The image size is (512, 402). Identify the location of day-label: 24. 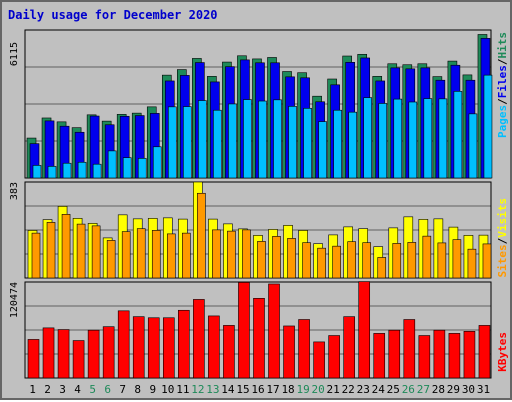
(378, 389).